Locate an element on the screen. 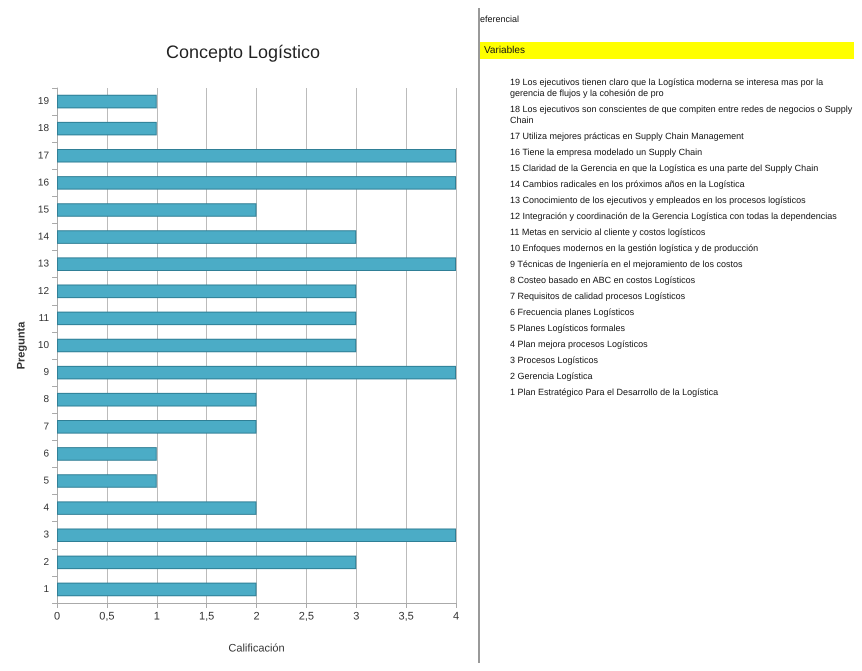 This screenshot has height=671, width=862. y-tick-label: 9 is located at coordinates (46, 372).